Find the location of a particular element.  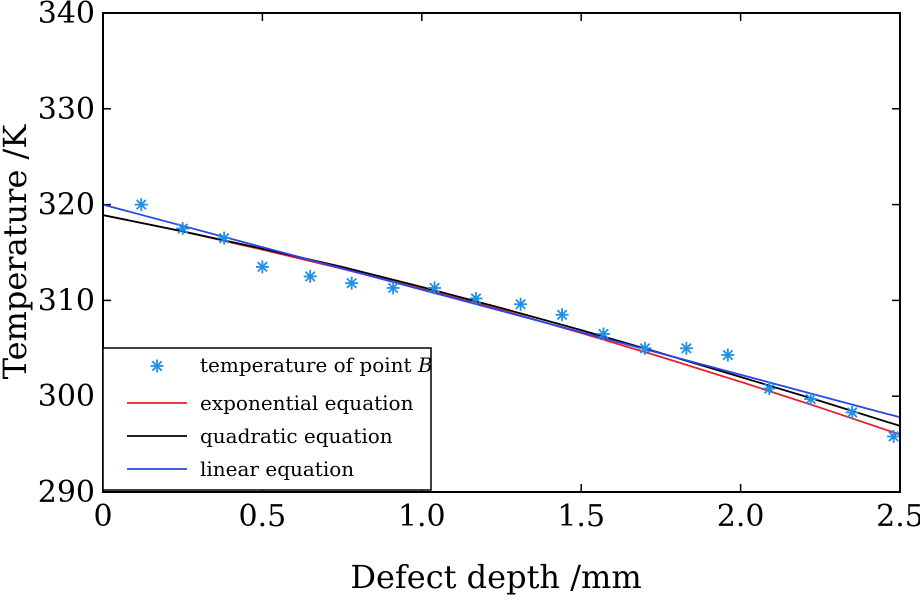

x-tick-label: 2.0 is located at coordinates (741, 516).